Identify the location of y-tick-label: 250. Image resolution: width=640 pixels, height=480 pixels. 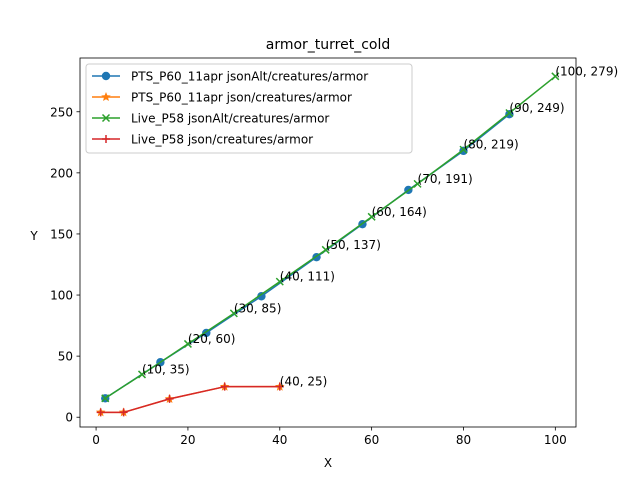
(61, 112).